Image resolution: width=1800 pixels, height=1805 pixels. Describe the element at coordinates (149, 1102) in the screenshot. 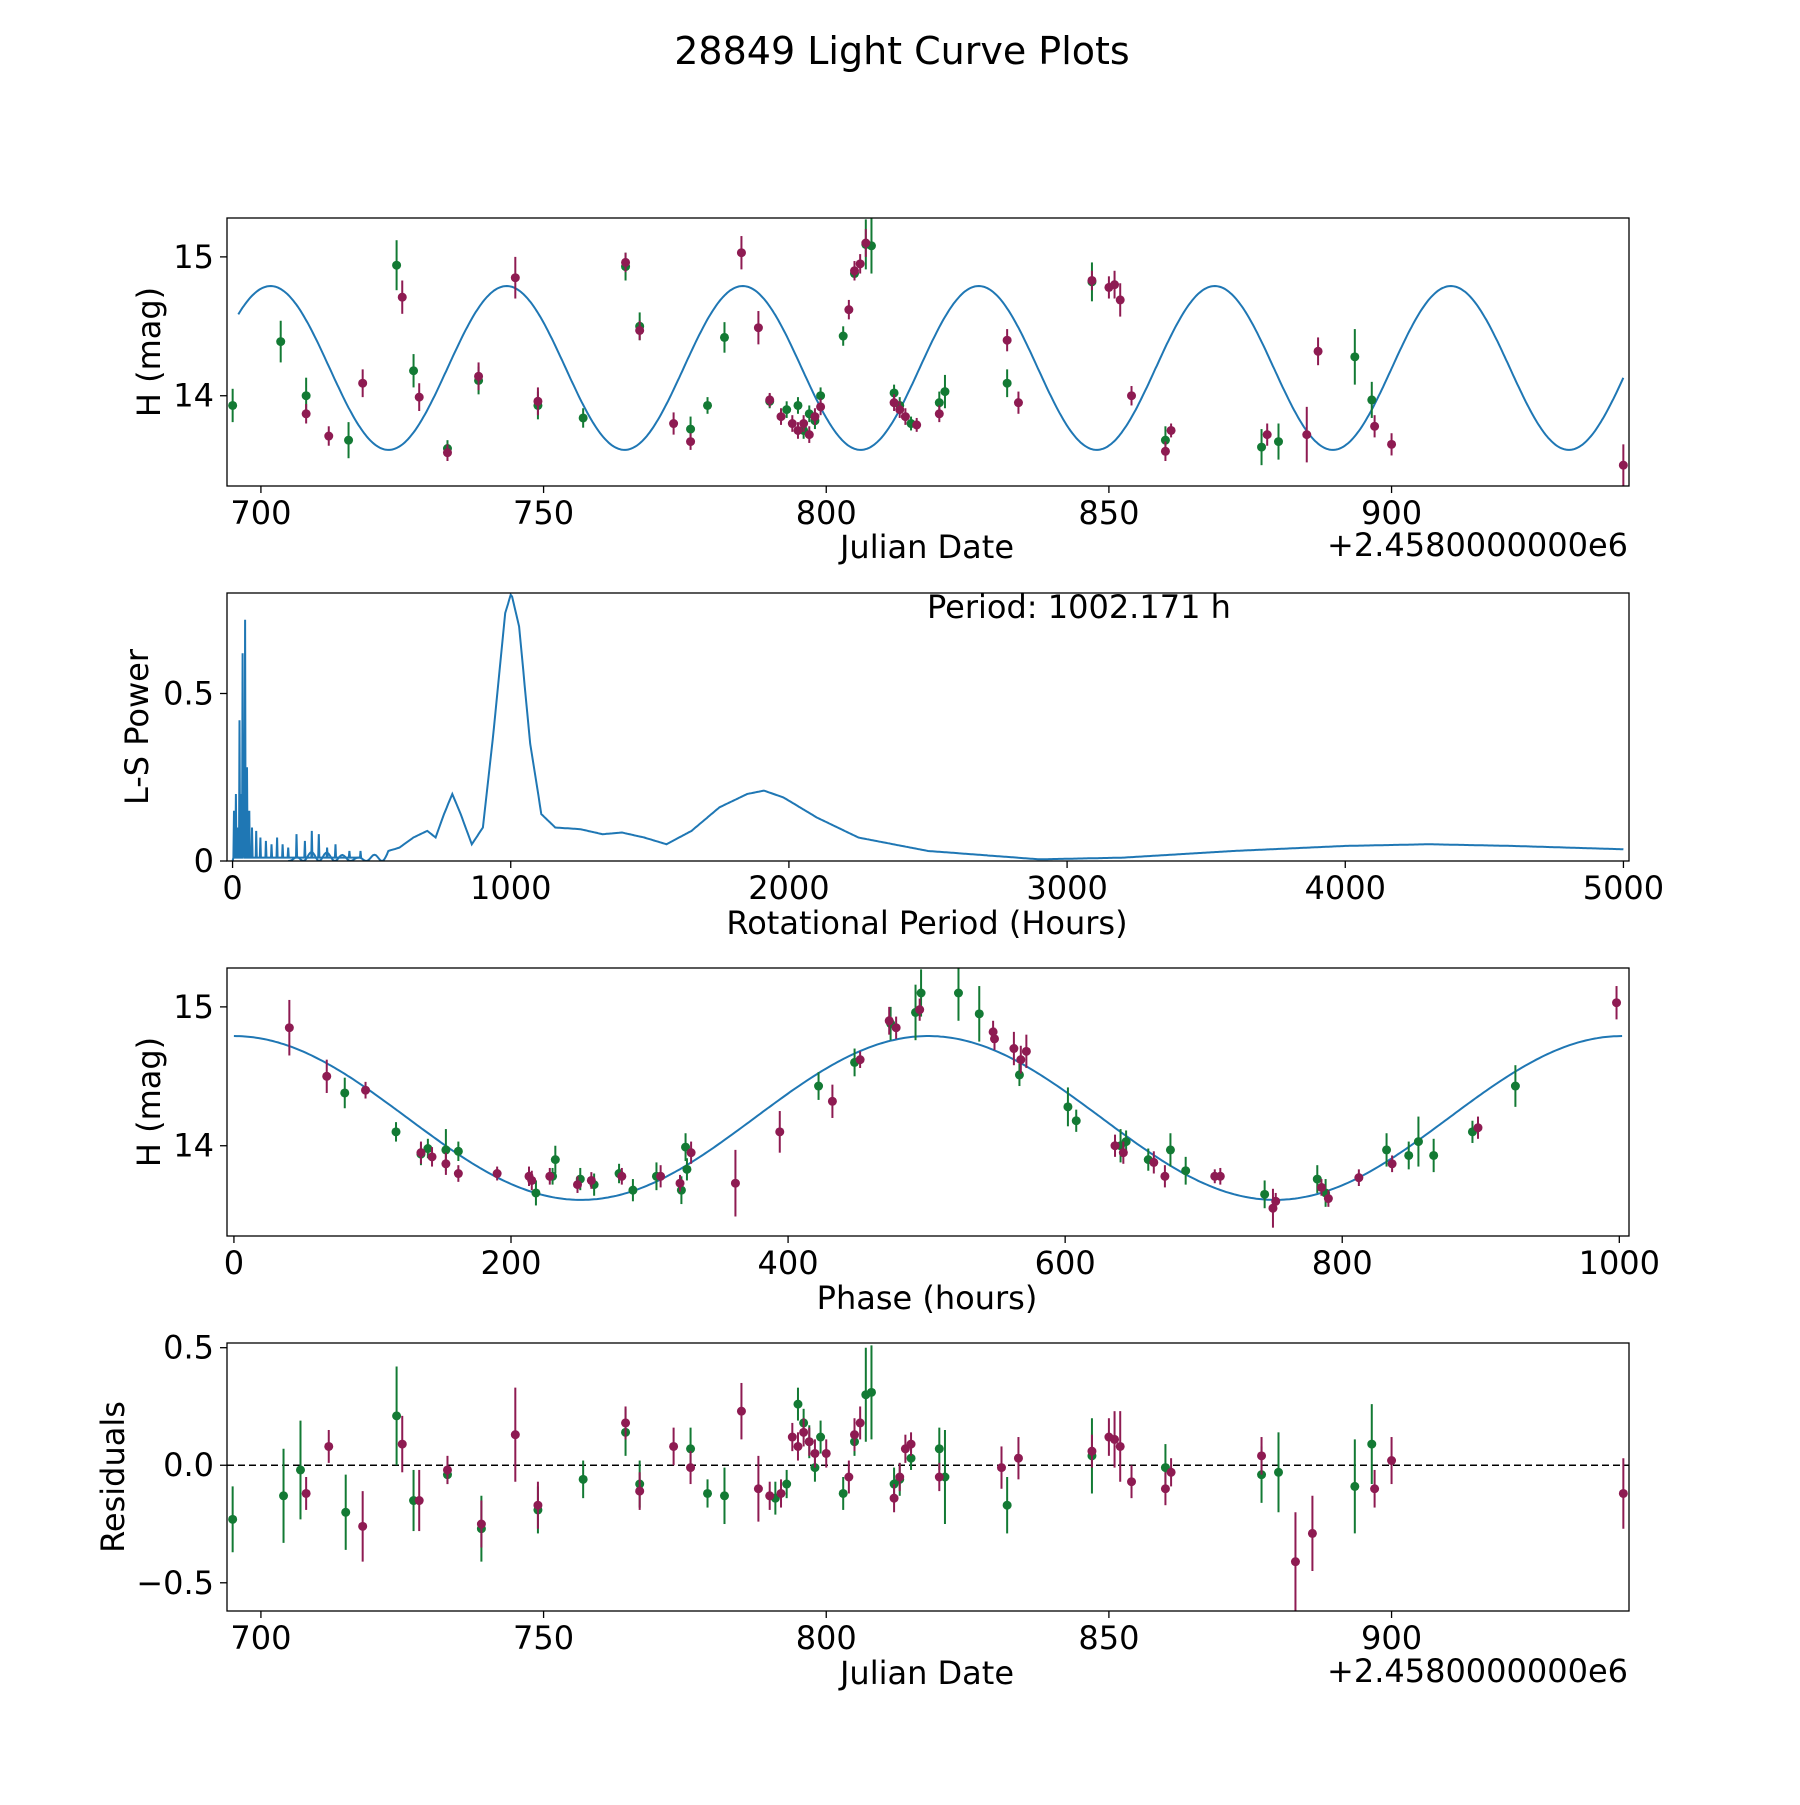

I see `phased-ylabel: H (mag)` at that location.